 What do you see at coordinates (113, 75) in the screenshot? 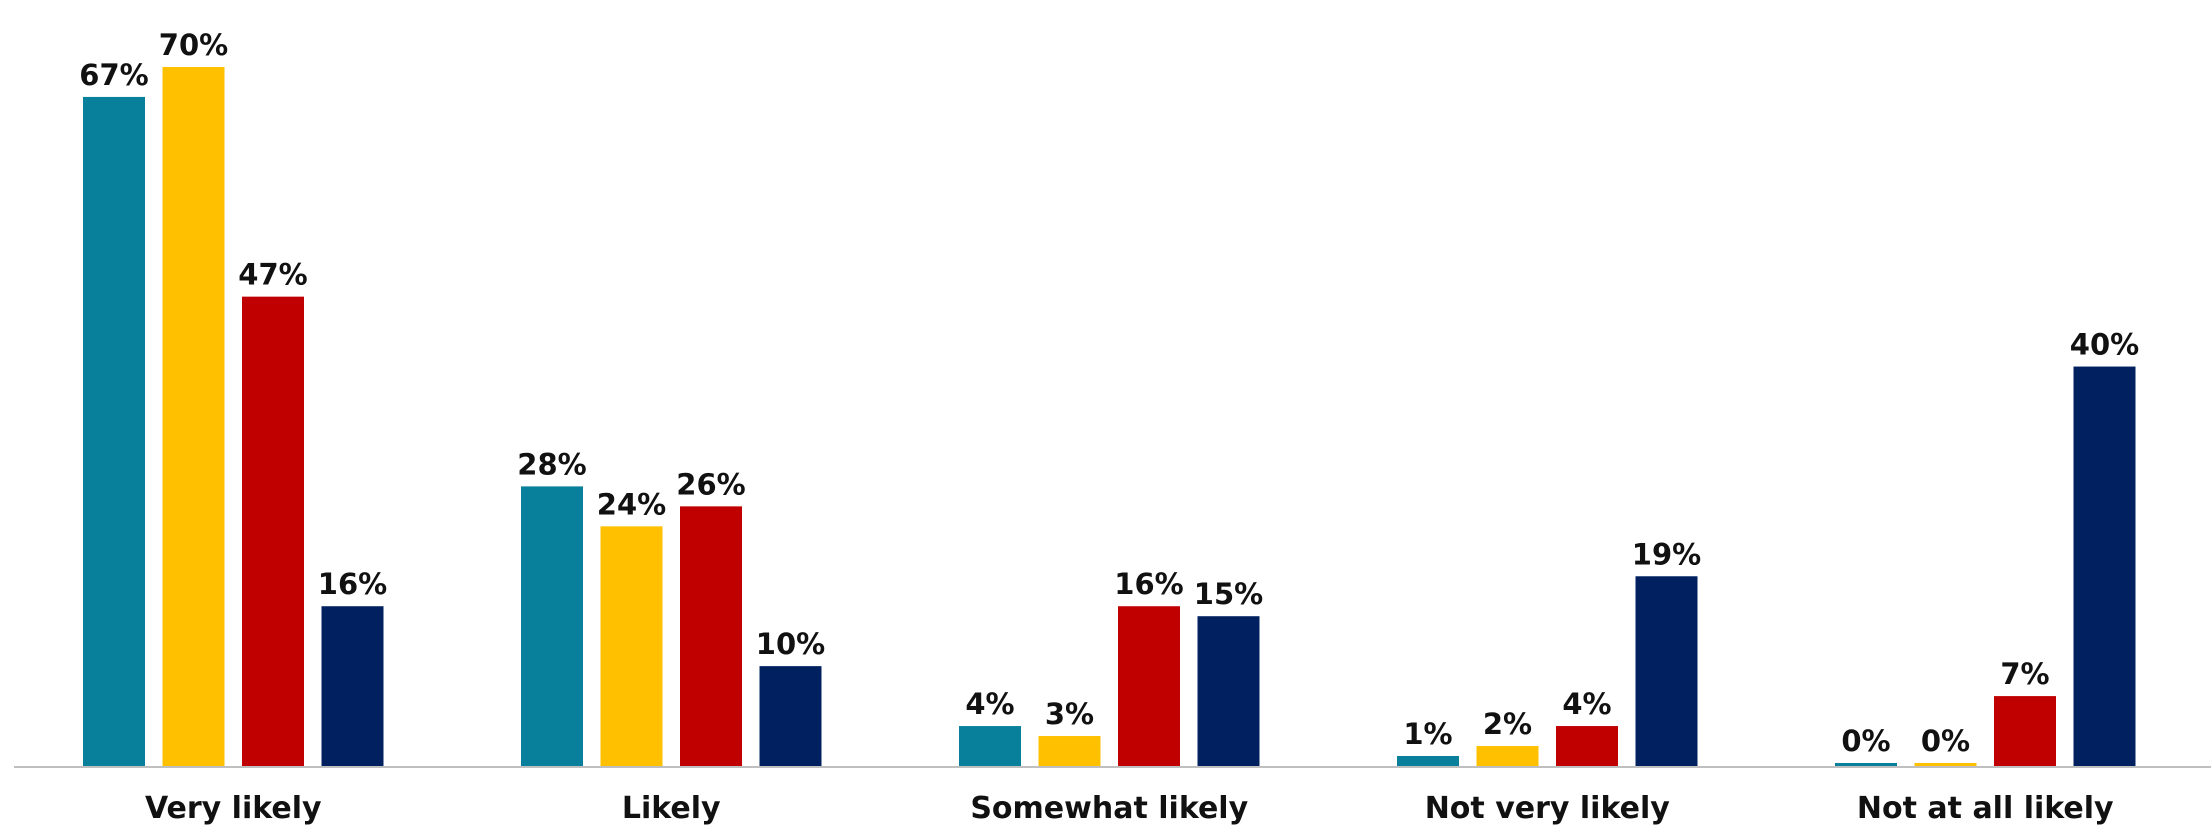
I see `data-label: 67%` at bounding box center [113, 75].